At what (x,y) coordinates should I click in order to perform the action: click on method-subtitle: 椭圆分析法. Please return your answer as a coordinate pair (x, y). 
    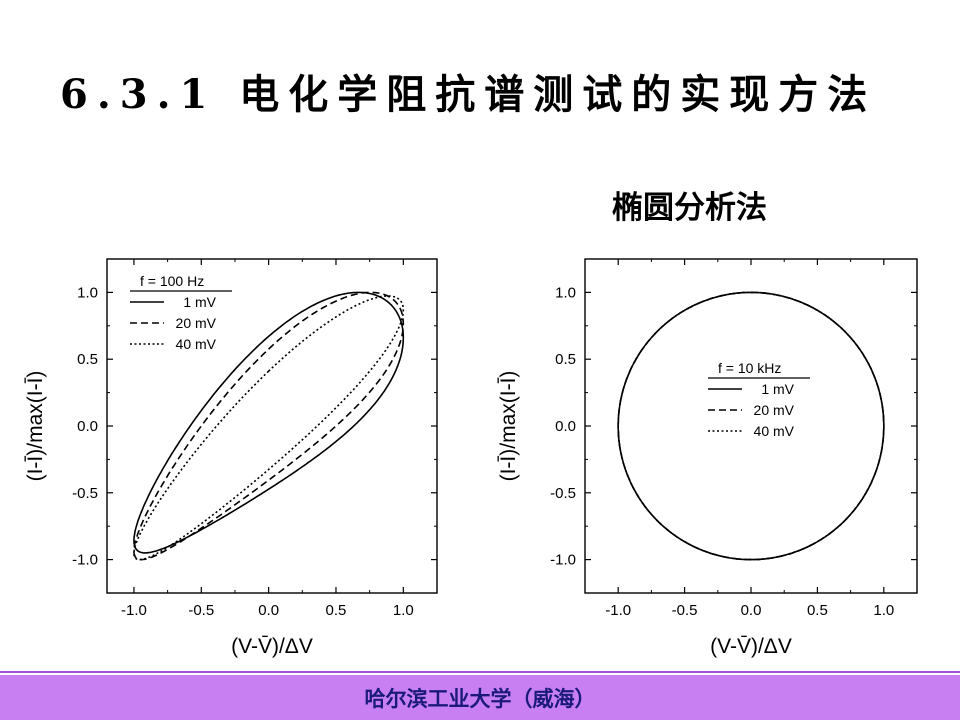
    Looking at the image, I should click on (689, 208).